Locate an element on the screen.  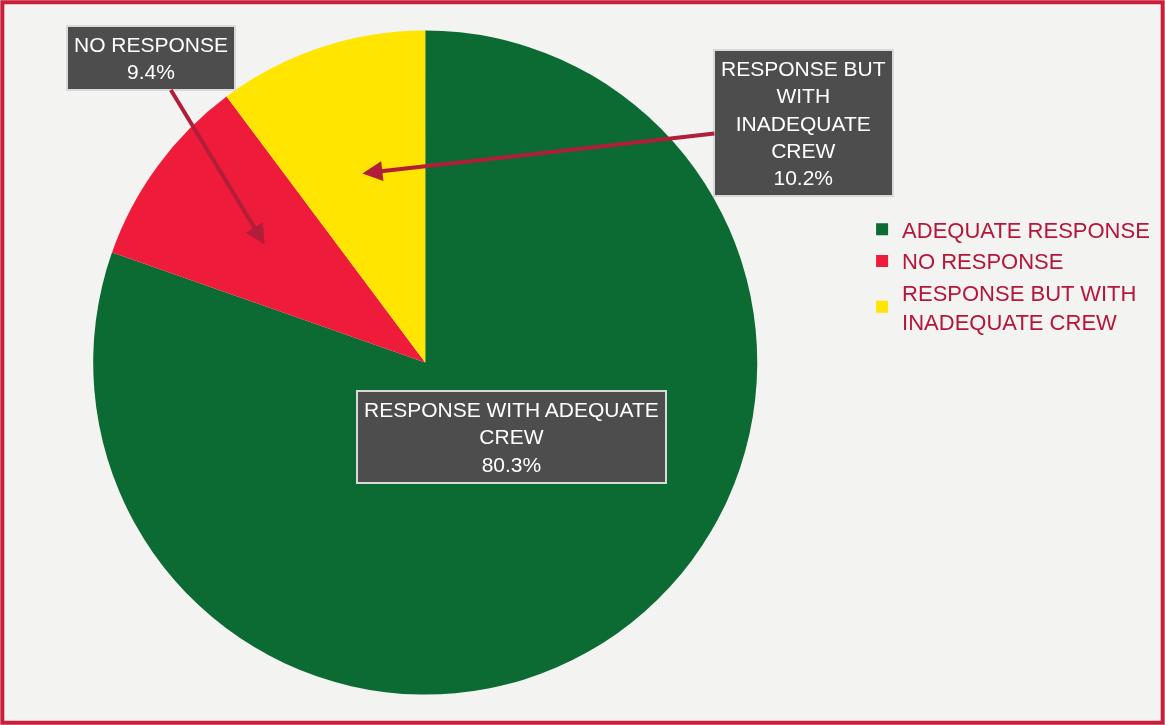
data-label: RESPONSE WITH ADEQUATE CREW 80.3% is located at coordinates (511, 437).